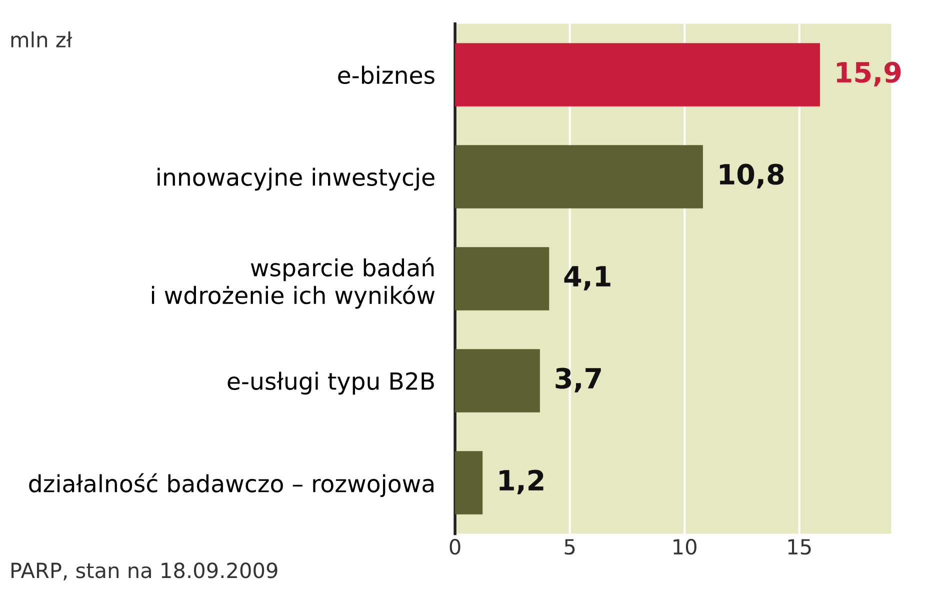 The height and width of the screenshot is (593, 948). What do you see at coordinates (231, 485) in the screenshot?
I see `y-tick-label: działalność badawczo – rozwojowa` at bounding box center [231, 485].